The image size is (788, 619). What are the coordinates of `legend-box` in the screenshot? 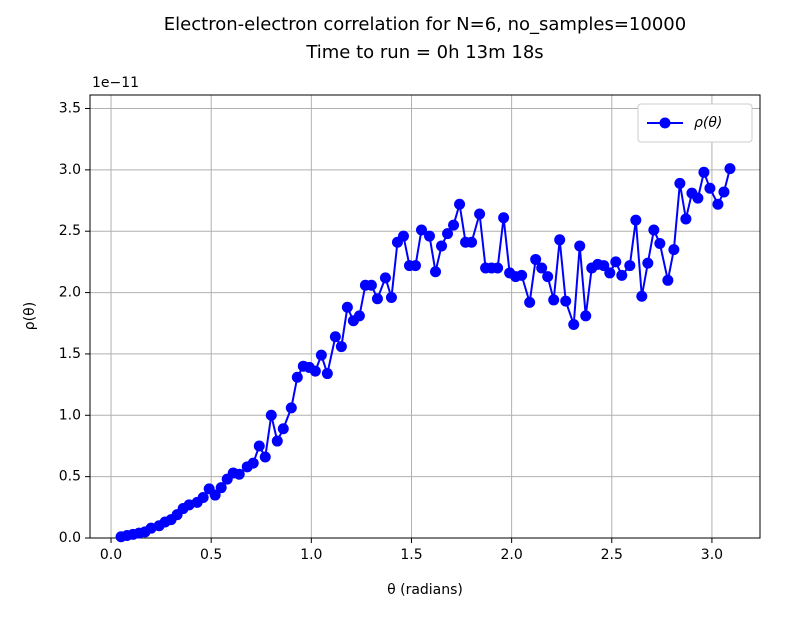 It's located at (695, 123).